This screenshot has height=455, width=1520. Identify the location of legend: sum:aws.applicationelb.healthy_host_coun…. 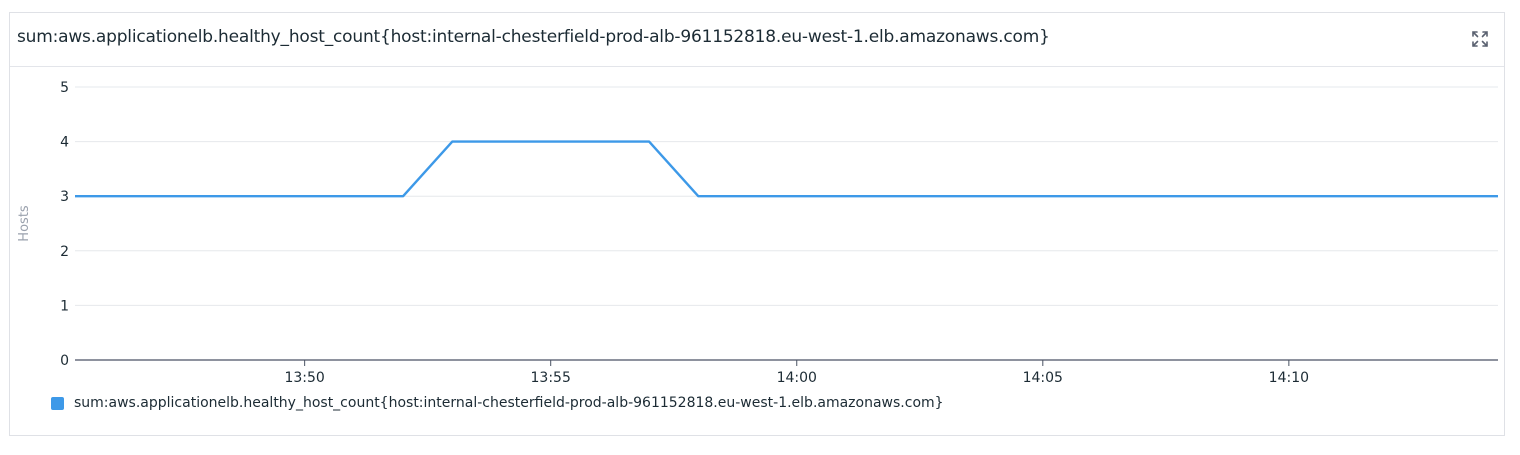
(497, 403).